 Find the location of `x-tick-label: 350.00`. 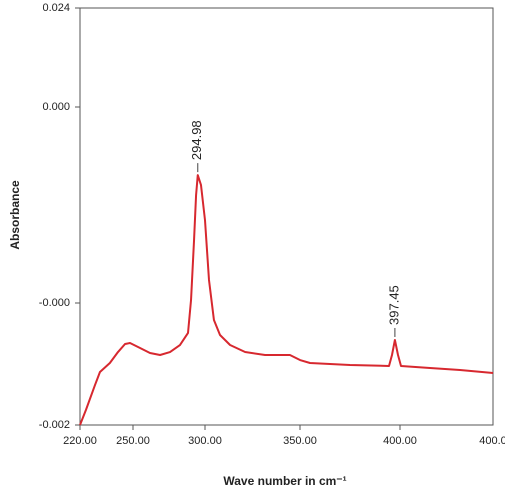

x-tick-label: 350.00 is located at coordinates (300, 441).